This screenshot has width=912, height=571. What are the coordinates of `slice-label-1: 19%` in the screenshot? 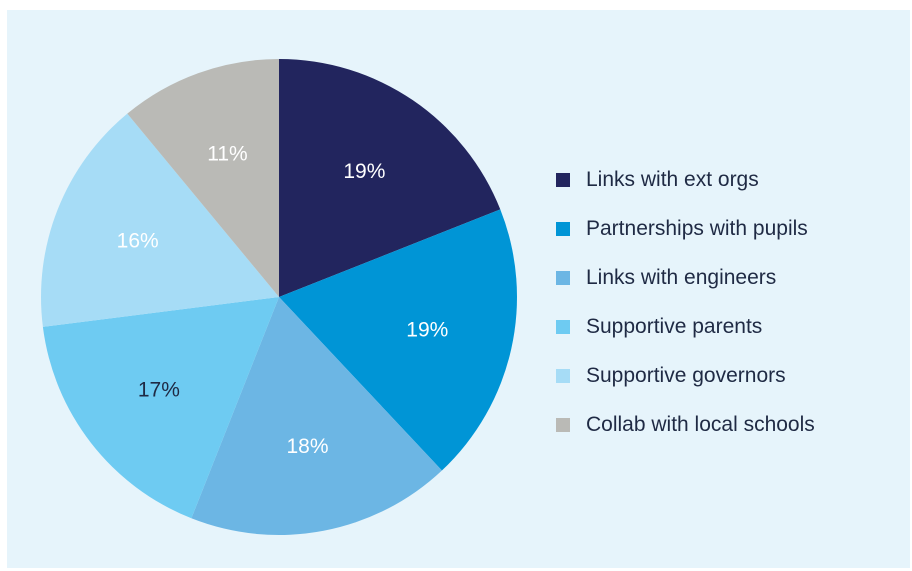 It's located at (364, 171).